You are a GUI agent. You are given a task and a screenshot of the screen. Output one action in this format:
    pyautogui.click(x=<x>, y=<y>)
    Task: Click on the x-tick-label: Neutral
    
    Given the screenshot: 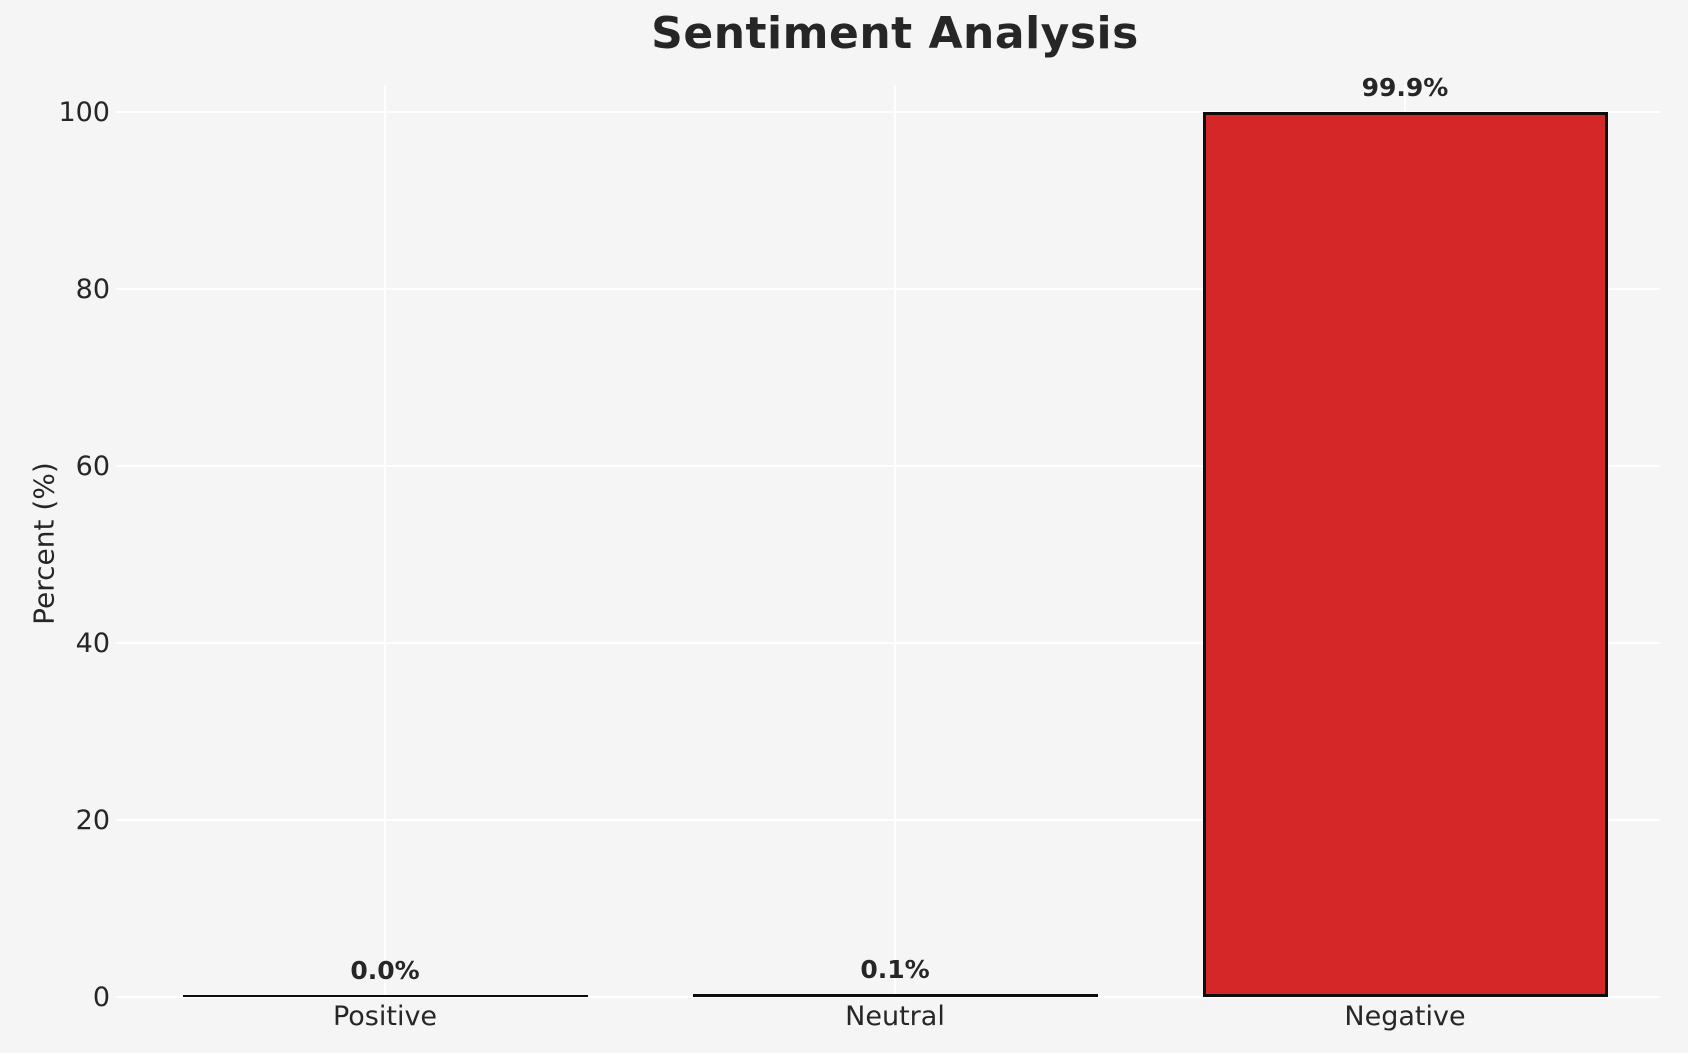 What is the action you would take?
    pyautogui.click(x=895, y=1016)
    